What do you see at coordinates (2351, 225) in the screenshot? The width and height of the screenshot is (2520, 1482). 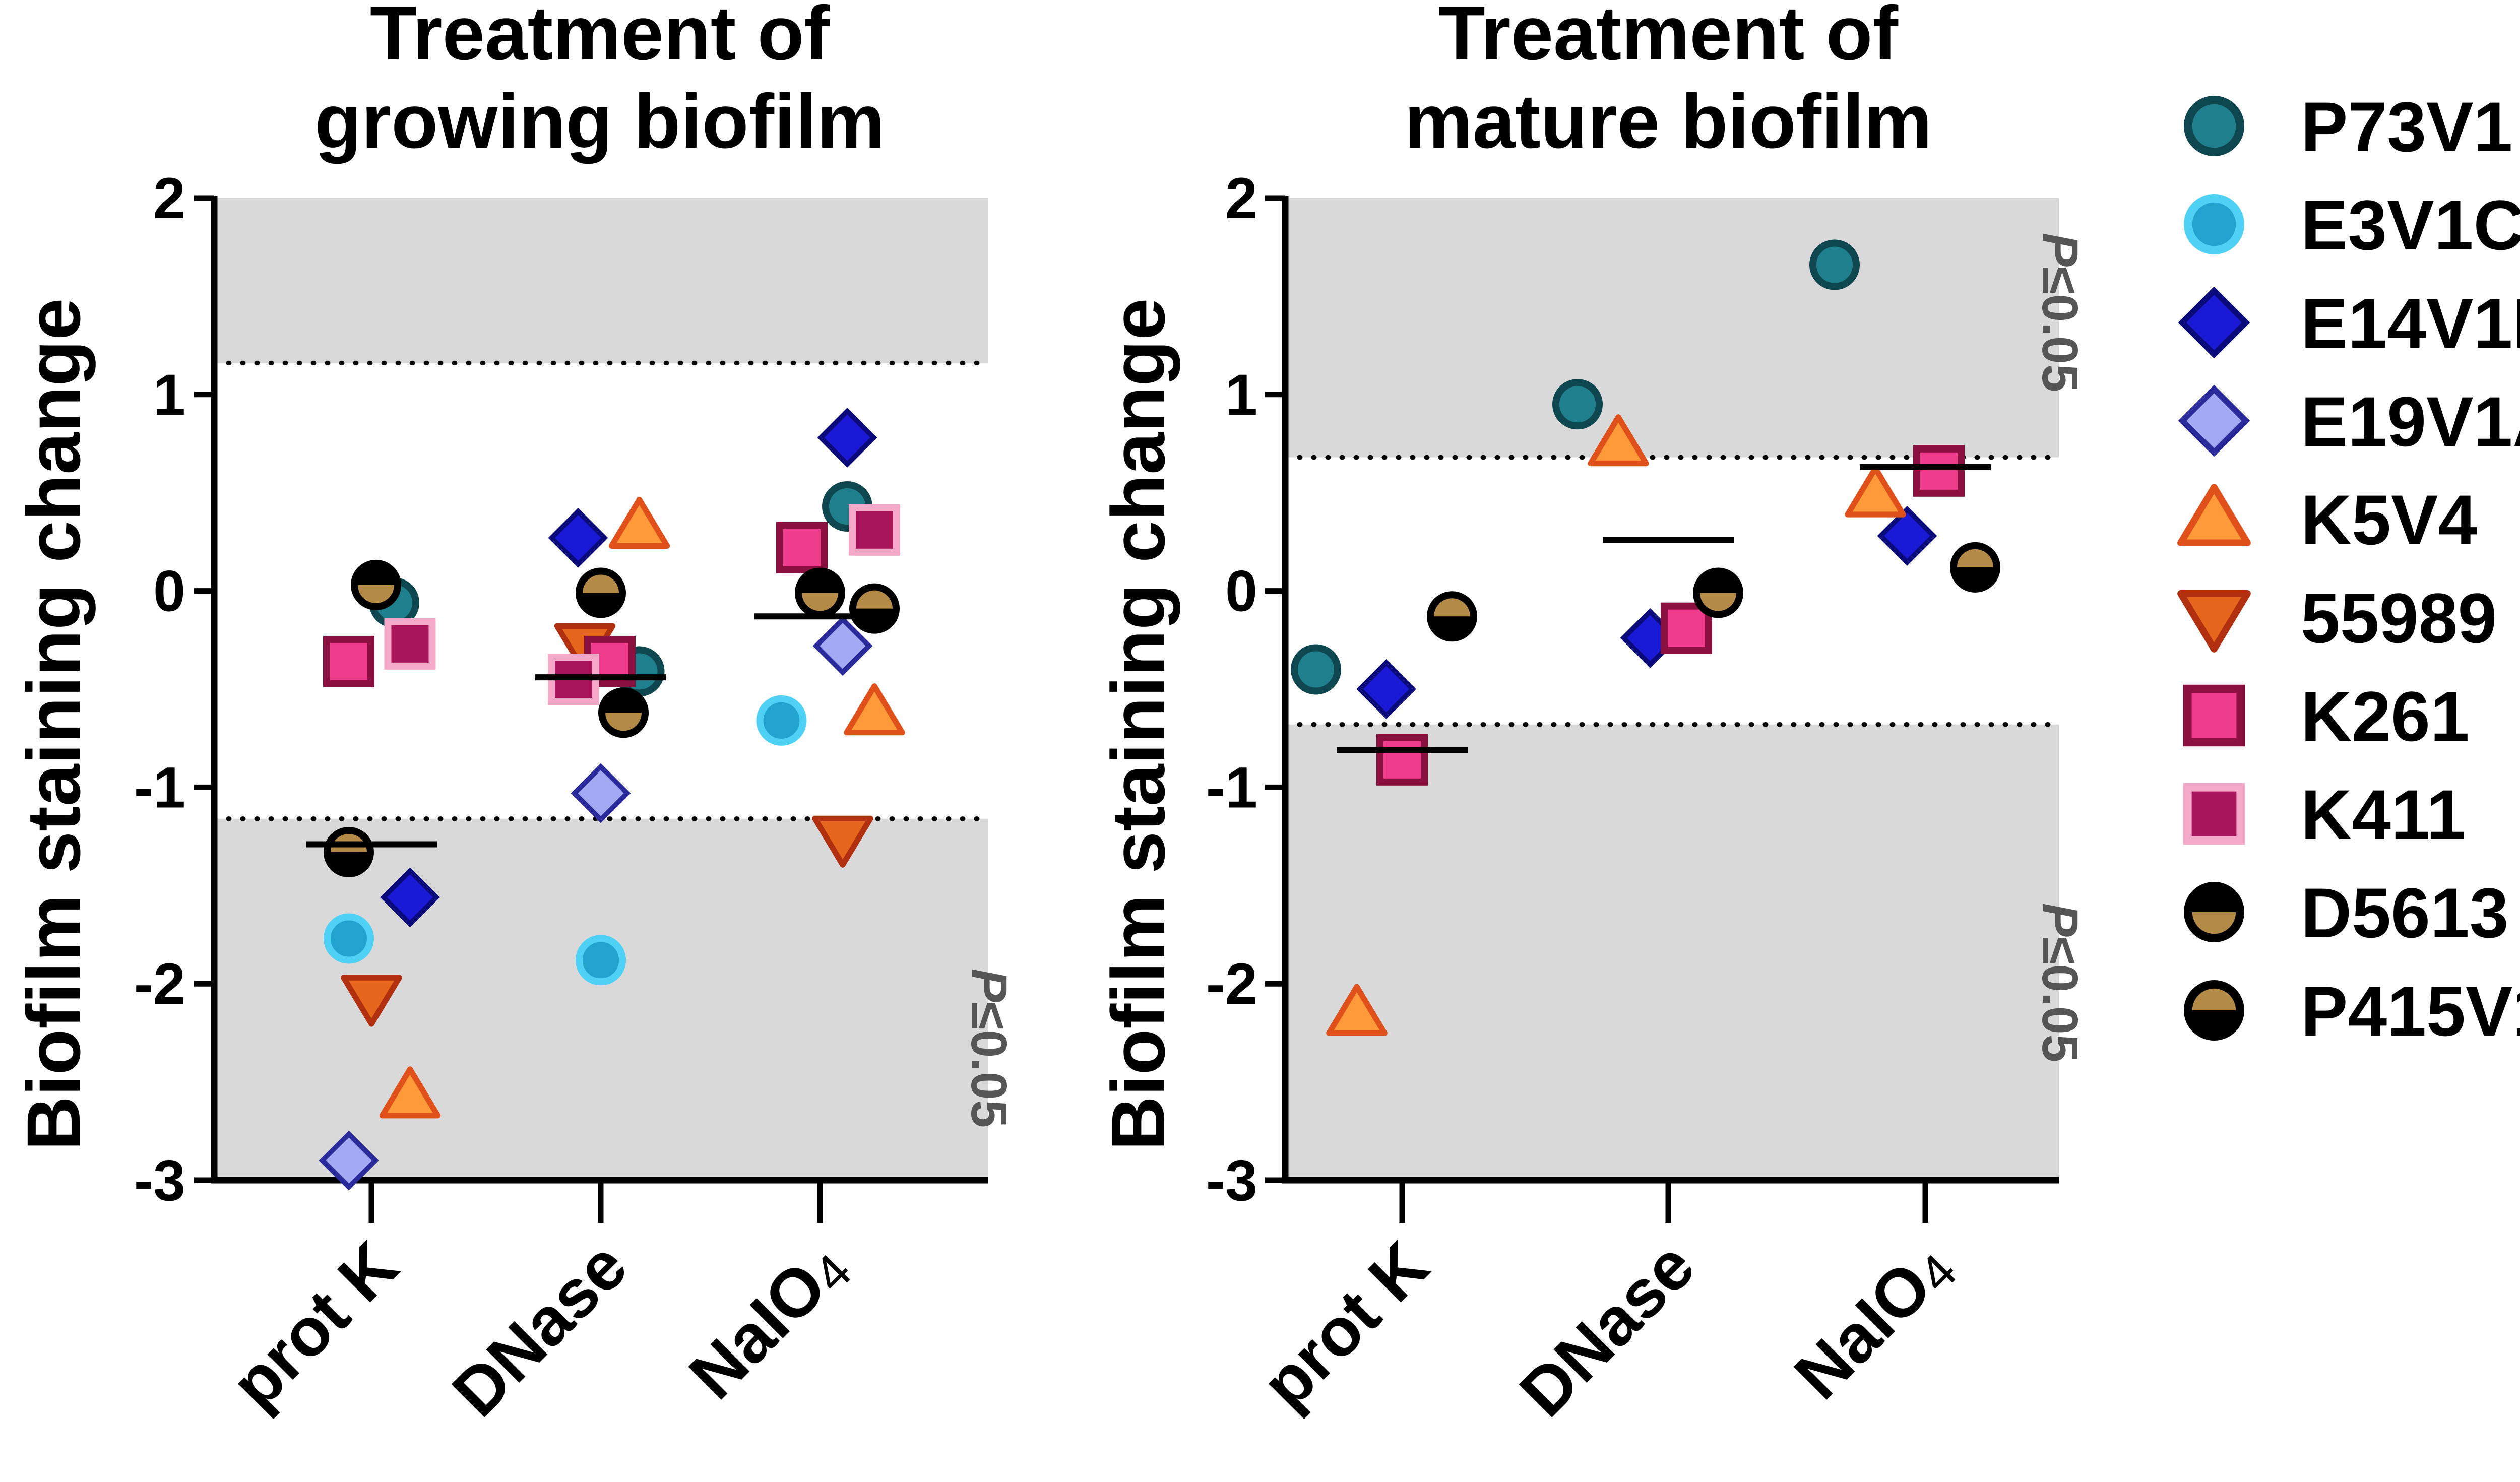 I see `legend-item-e3v1c: E3V1C` at bounding box center [2351, 225].